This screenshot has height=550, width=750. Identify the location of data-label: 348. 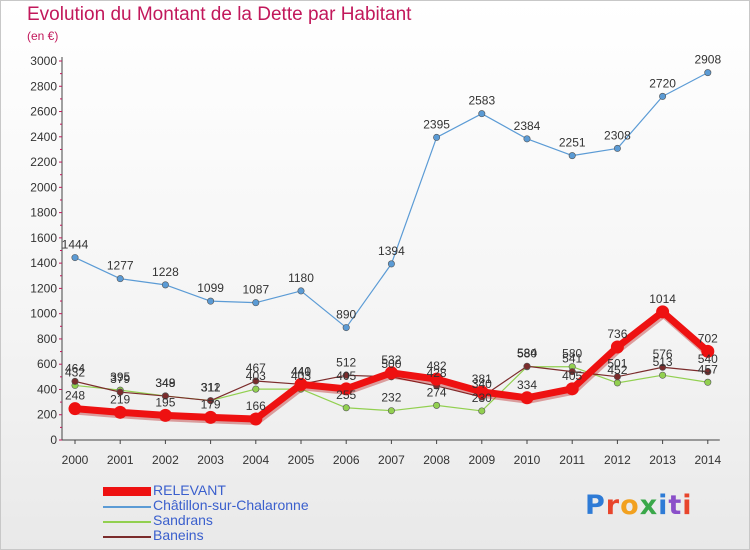
(165, 383).